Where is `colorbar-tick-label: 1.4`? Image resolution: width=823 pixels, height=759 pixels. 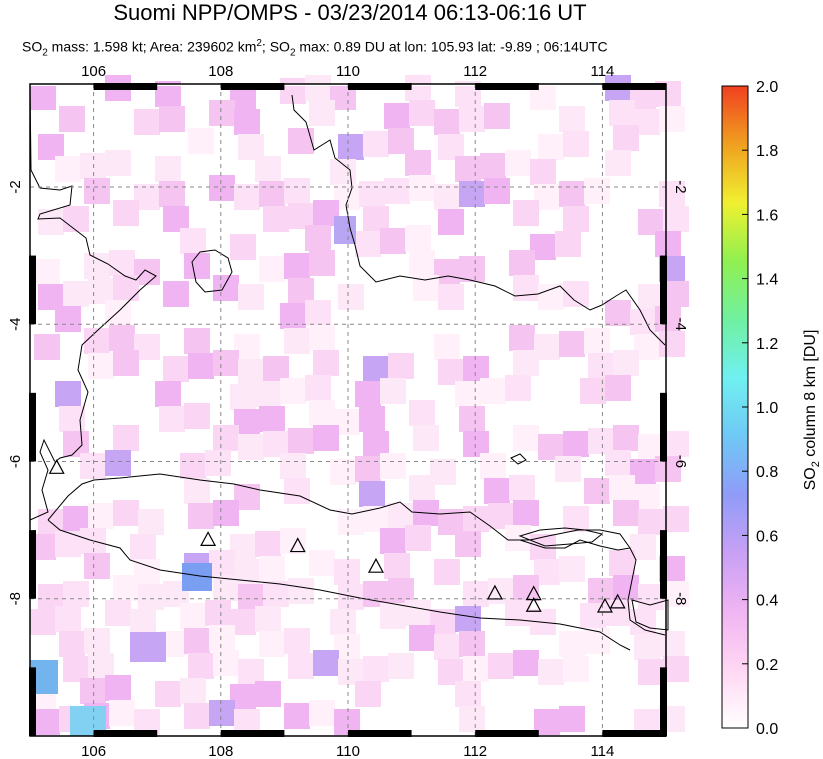 colorbar-tick-label: 1.4 is located at coordinates (767, 280).